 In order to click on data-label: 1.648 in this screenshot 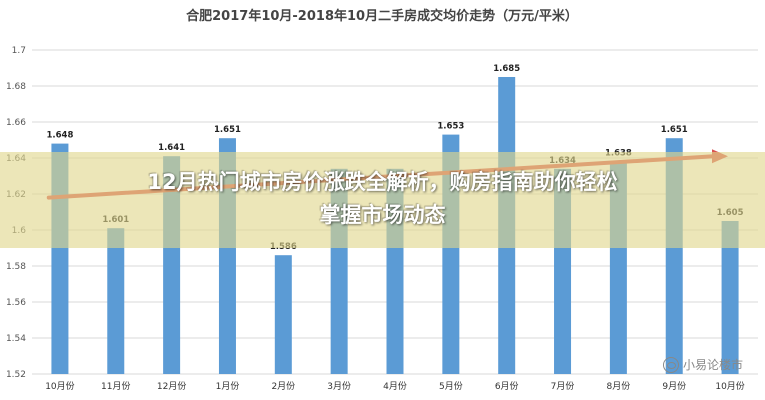, I will do `click(59, 136)`.